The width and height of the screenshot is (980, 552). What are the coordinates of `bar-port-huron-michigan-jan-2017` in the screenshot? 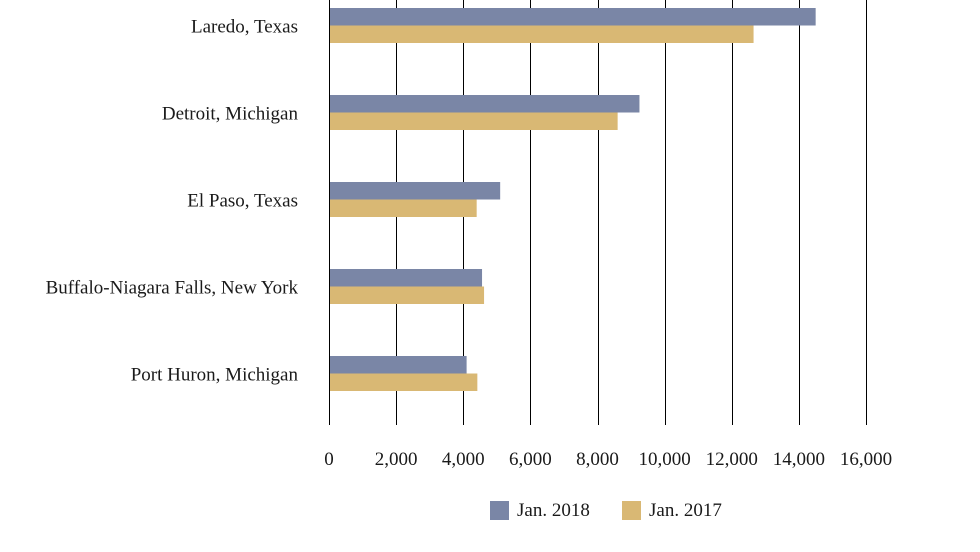 It's located at (404, 382).